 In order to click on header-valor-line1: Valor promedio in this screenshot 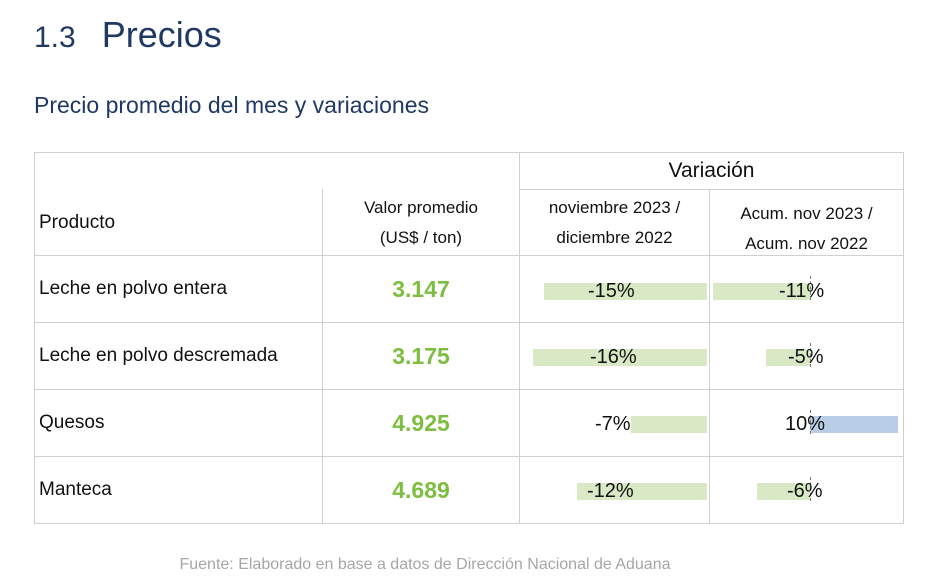, I will do `click(421, 207)`.